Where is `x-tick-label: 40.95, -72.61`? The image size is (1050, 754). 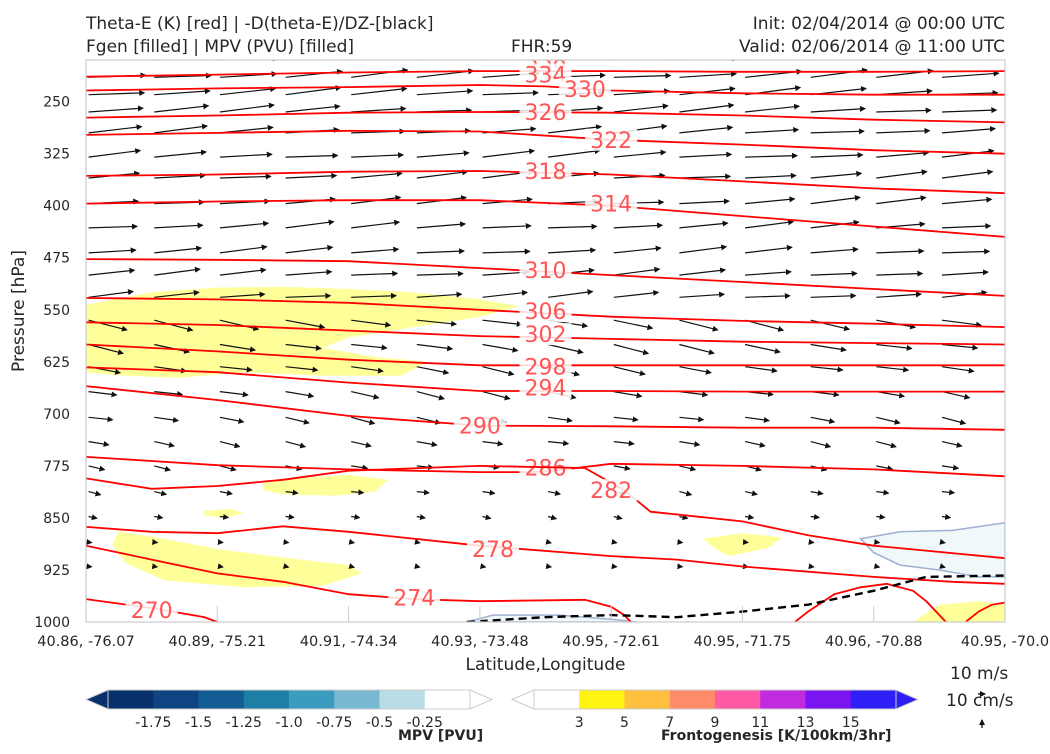 x-tick-label: 40.95, -72.61 is located at coordinates (610, 642).